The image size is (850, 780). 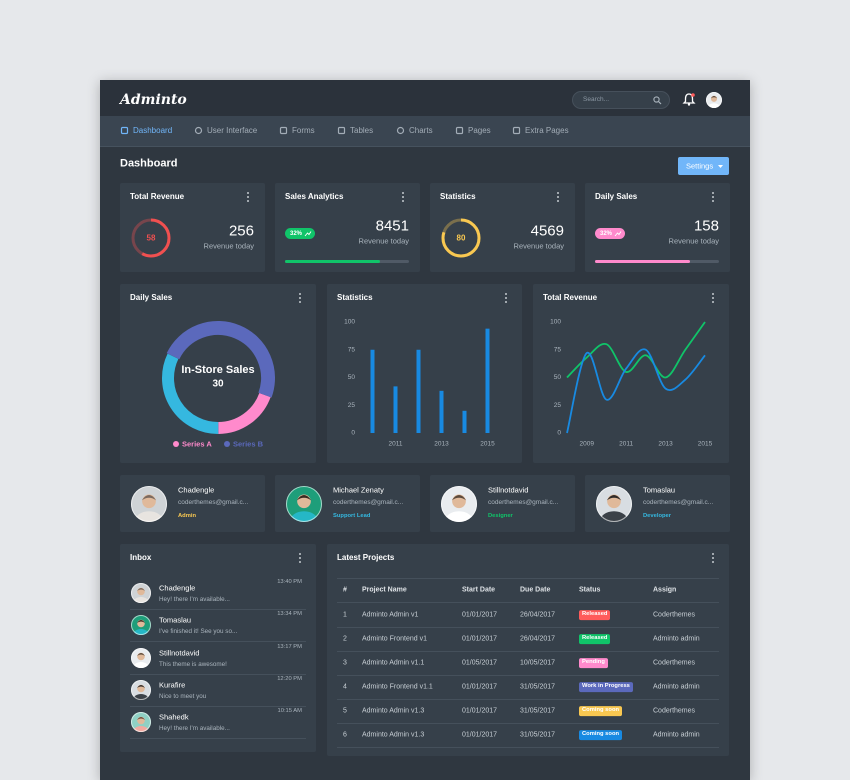 What do you see at coordinates (618, 234) in the screenshot?
I see `trend-arrow` at bounding box center [618, 234].